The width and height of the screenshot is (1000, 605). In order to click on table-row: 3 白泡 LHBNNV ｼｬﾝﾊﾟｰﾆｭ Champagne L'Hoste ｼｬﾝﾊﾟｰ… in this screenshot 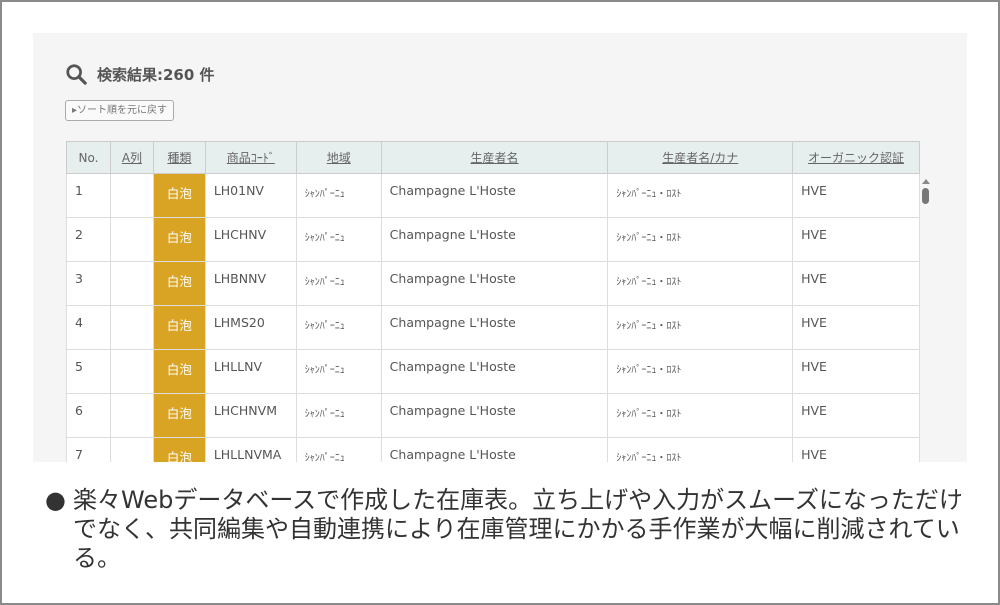, I will do `click(493, 283)`.